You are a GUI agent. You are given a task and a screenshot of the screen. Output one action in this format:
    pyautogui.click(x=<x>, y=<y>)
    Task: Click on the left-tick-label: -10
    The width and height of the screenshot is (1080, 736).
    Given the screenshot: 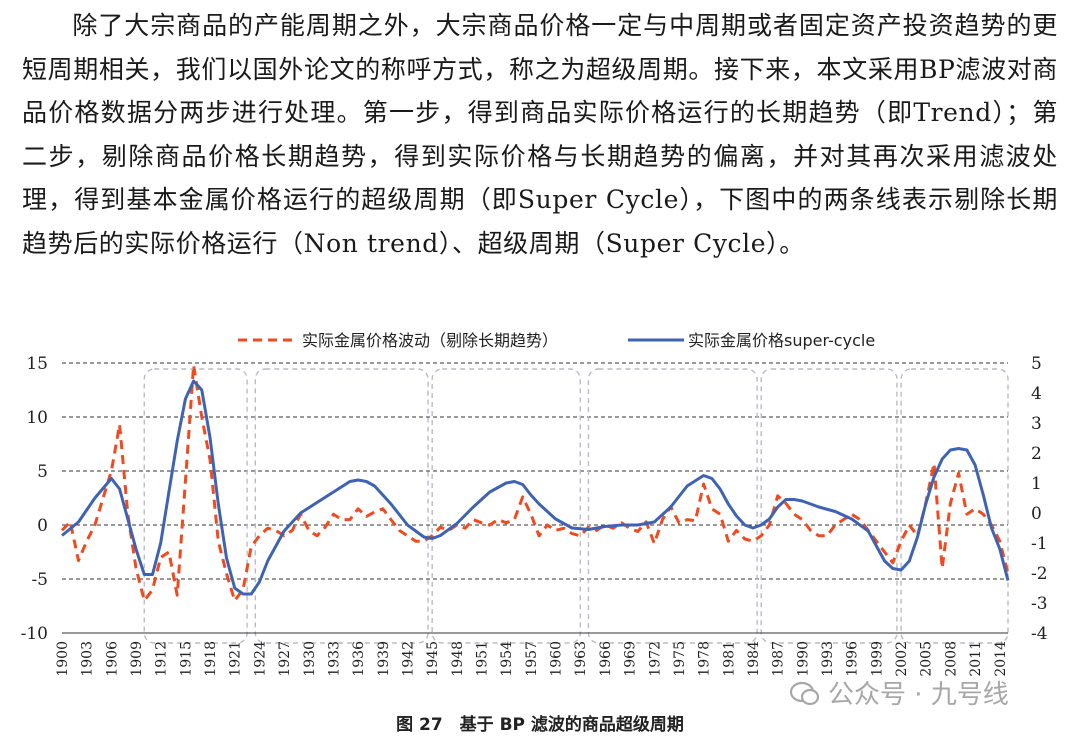 What is the action you would take?
    pyautogui.click(x=34, y=634)
    